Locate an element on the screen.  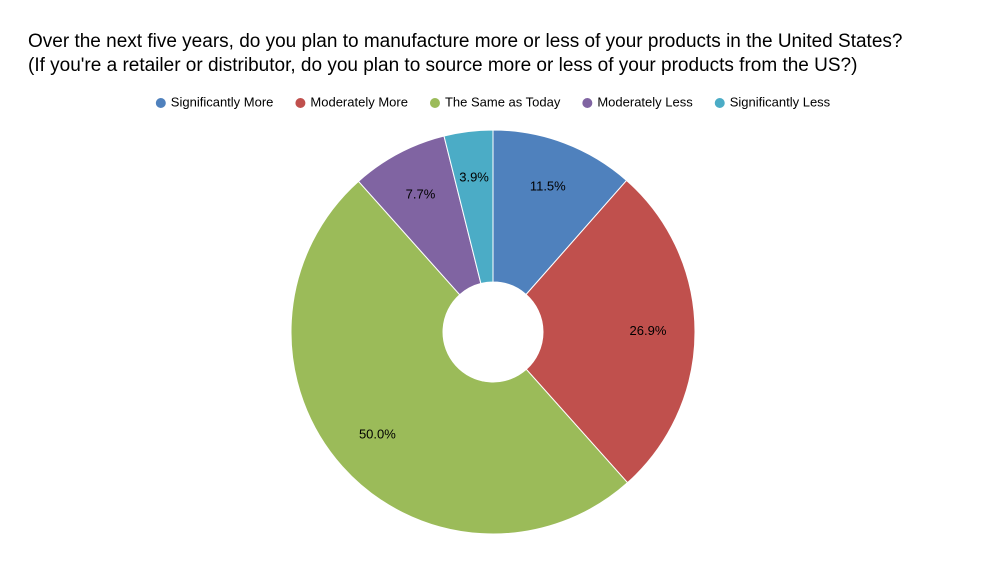
legend-label: Significantly Less is located at coordinates (780, 101).